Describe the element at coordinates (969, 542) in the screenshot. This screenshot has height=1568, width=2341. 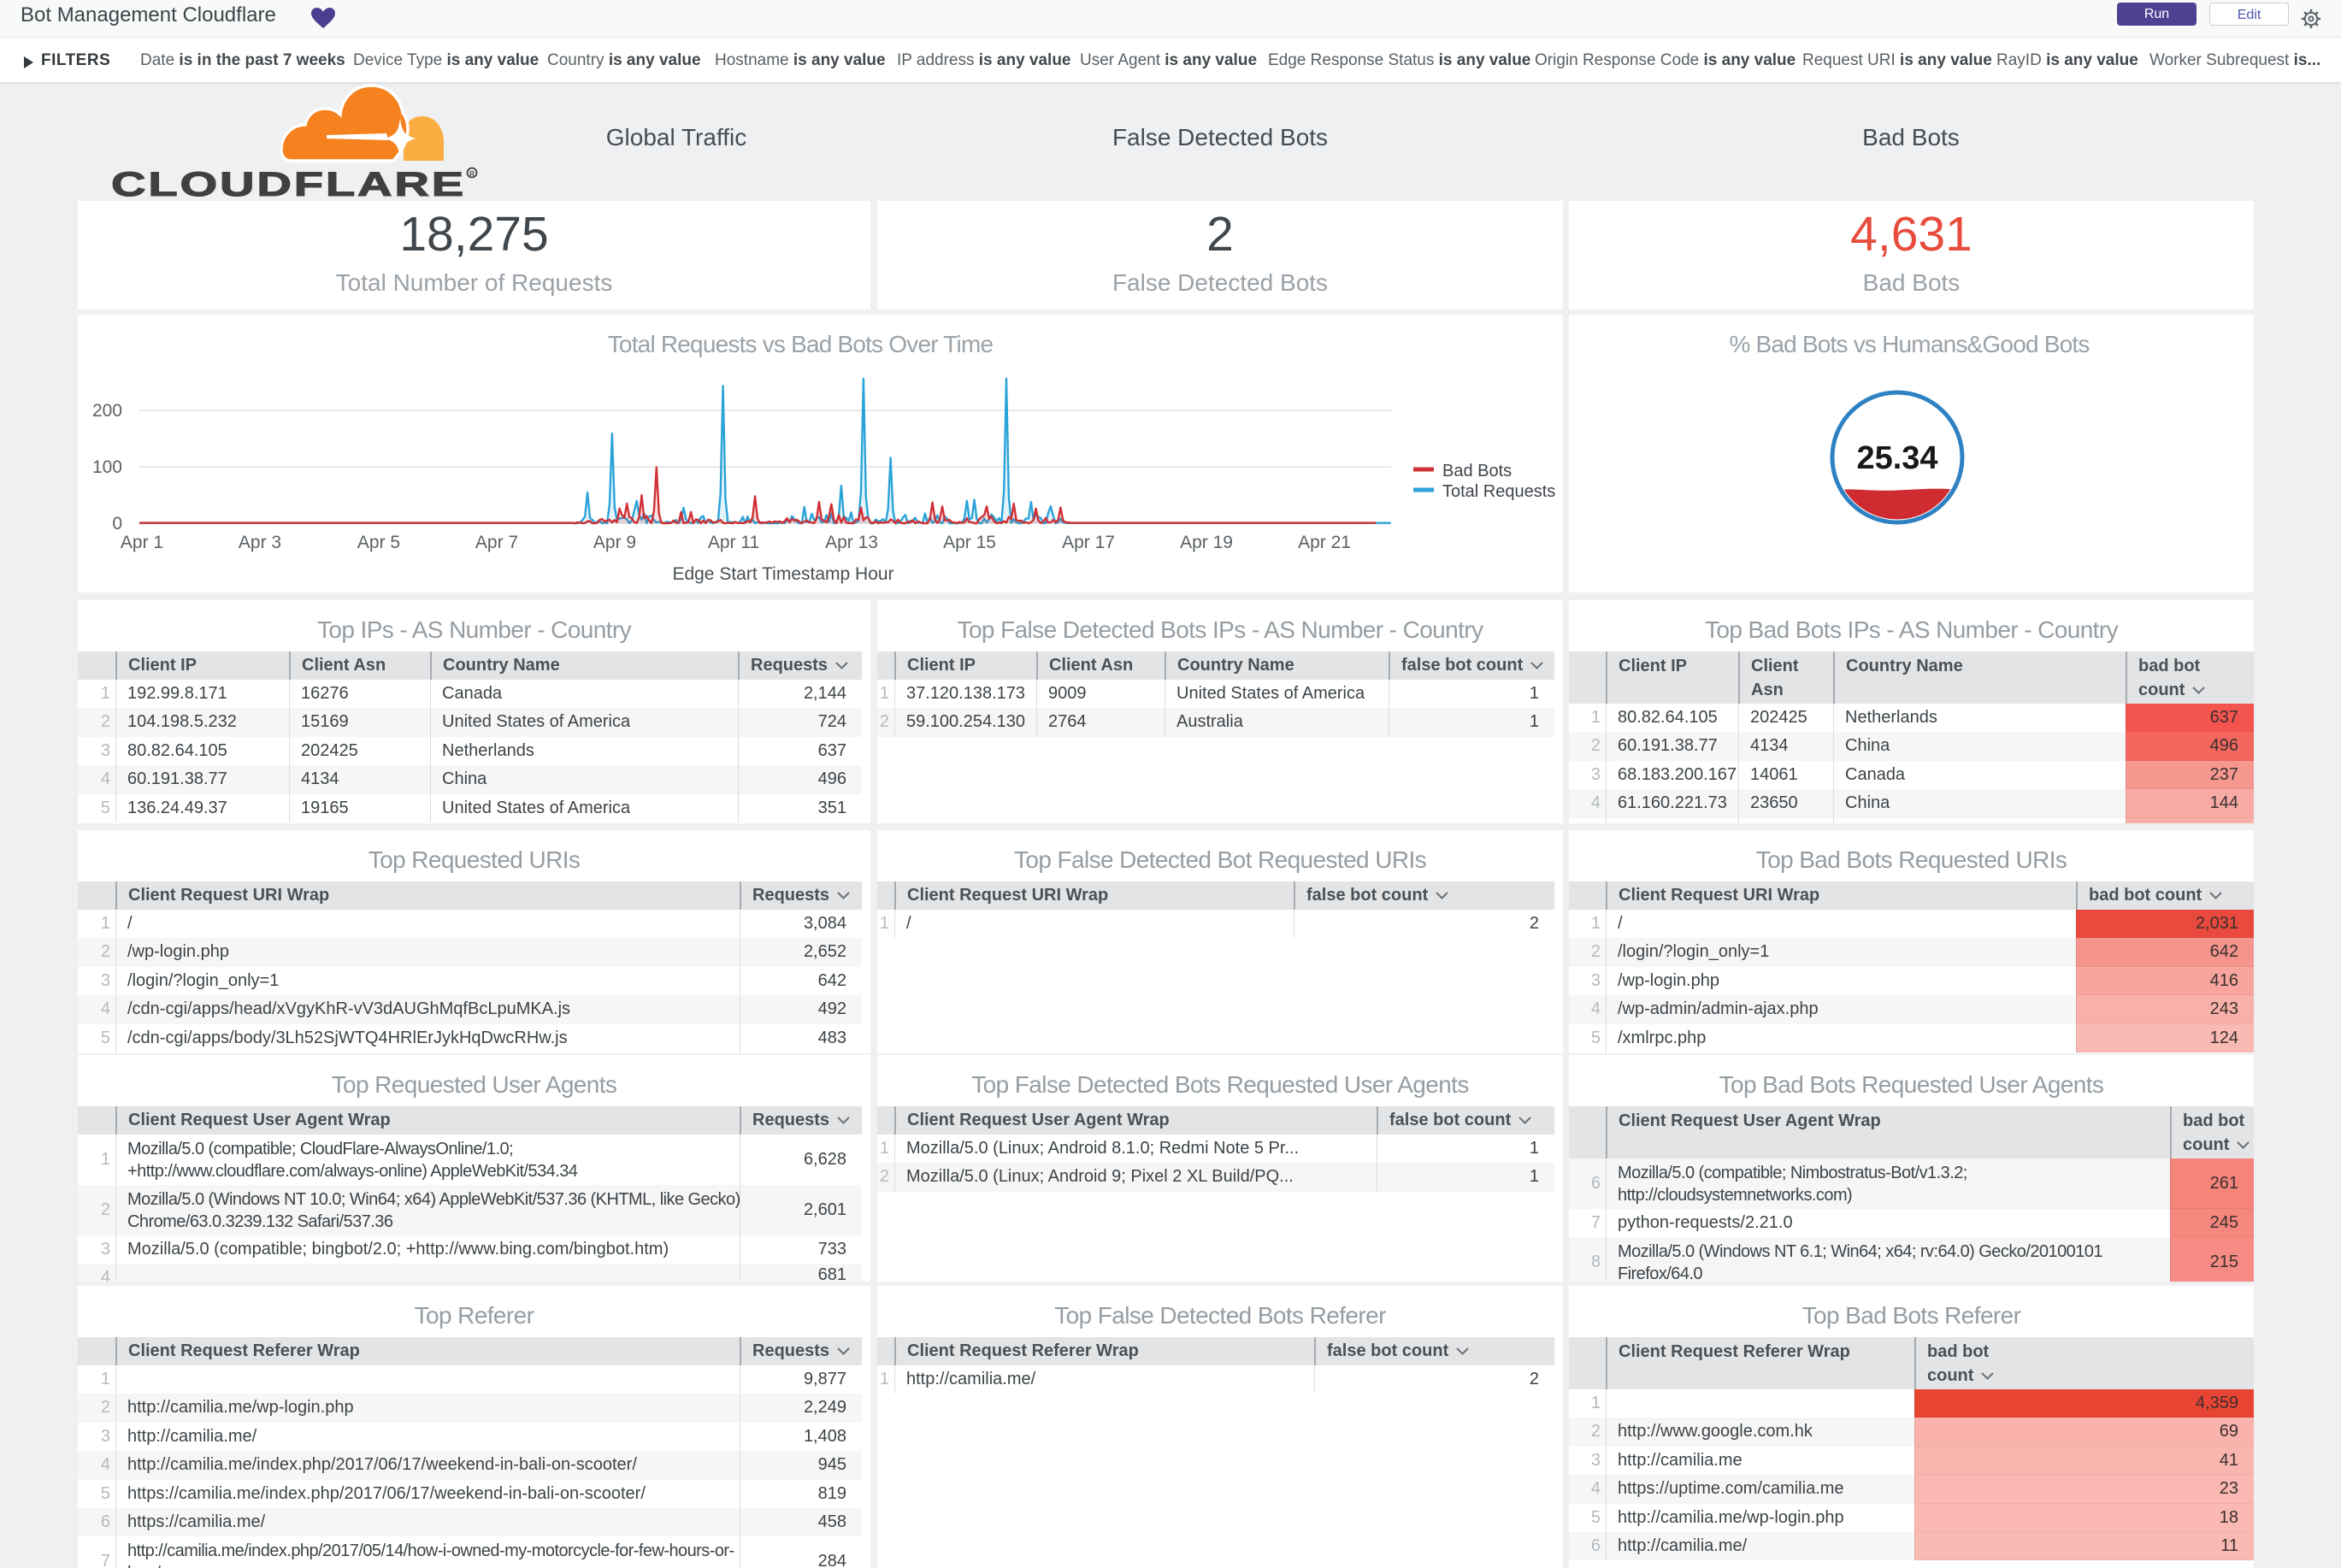
I see `svg-text: Apr 15` at that location.